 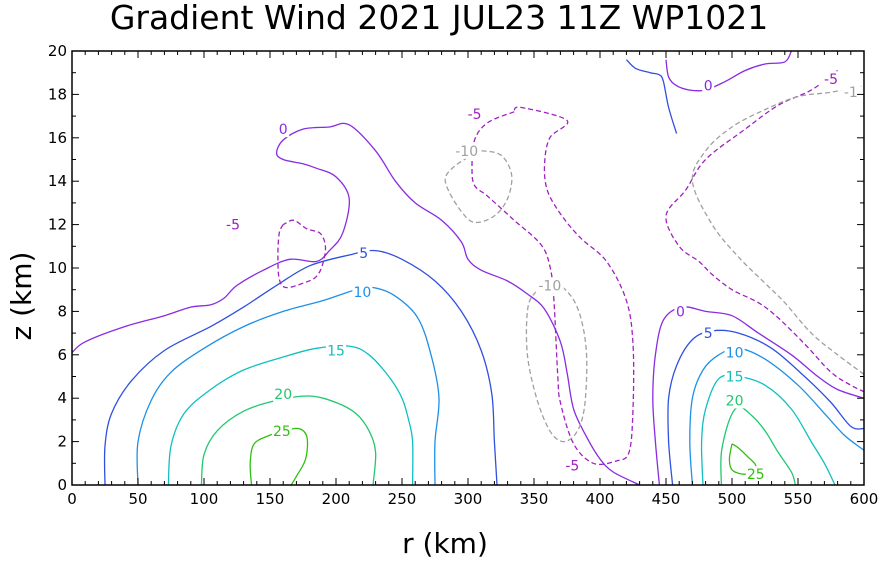 I want to click on y-tick-label: 8, so click(x=62, y=311).